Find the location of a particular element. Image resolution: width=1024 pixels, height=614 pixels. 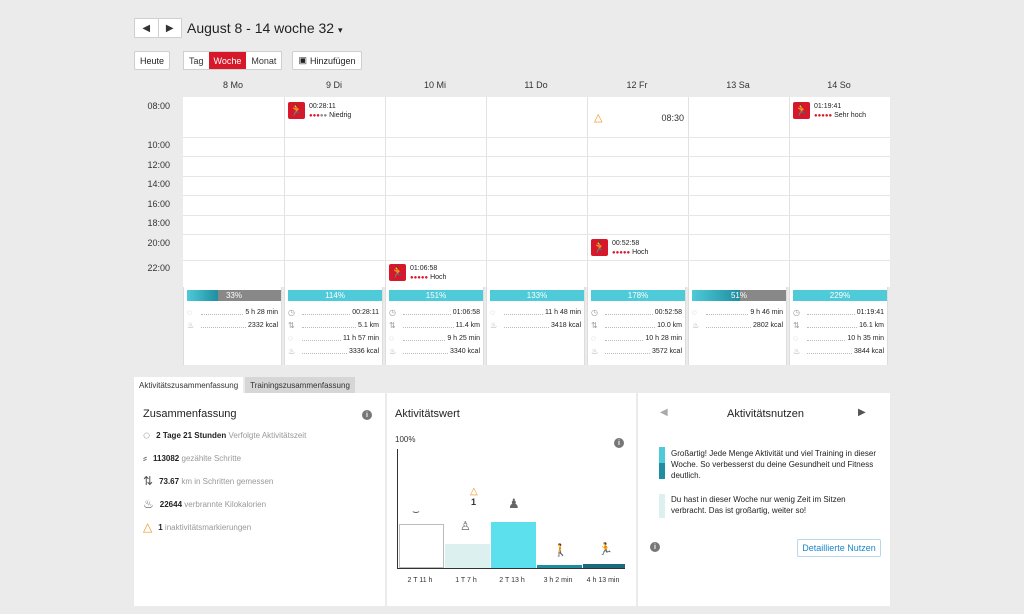

view-month-button: Monat is located at coordinates (264, 60).